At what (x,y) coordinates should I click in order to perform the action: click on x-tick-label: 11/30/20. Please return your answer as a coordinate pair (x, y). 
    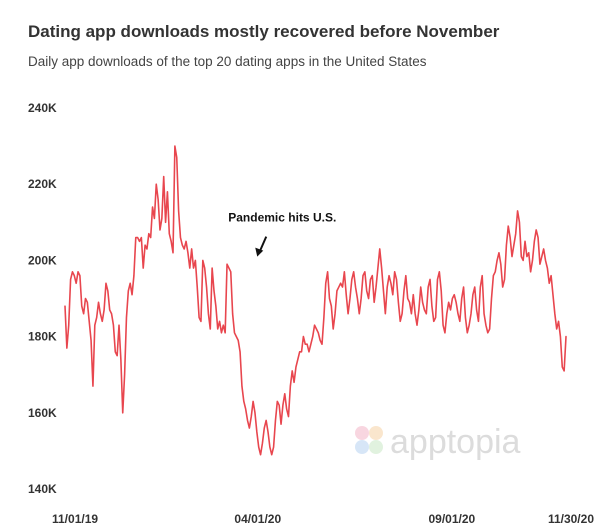
    Looking at the image, I should click on (571, 519).